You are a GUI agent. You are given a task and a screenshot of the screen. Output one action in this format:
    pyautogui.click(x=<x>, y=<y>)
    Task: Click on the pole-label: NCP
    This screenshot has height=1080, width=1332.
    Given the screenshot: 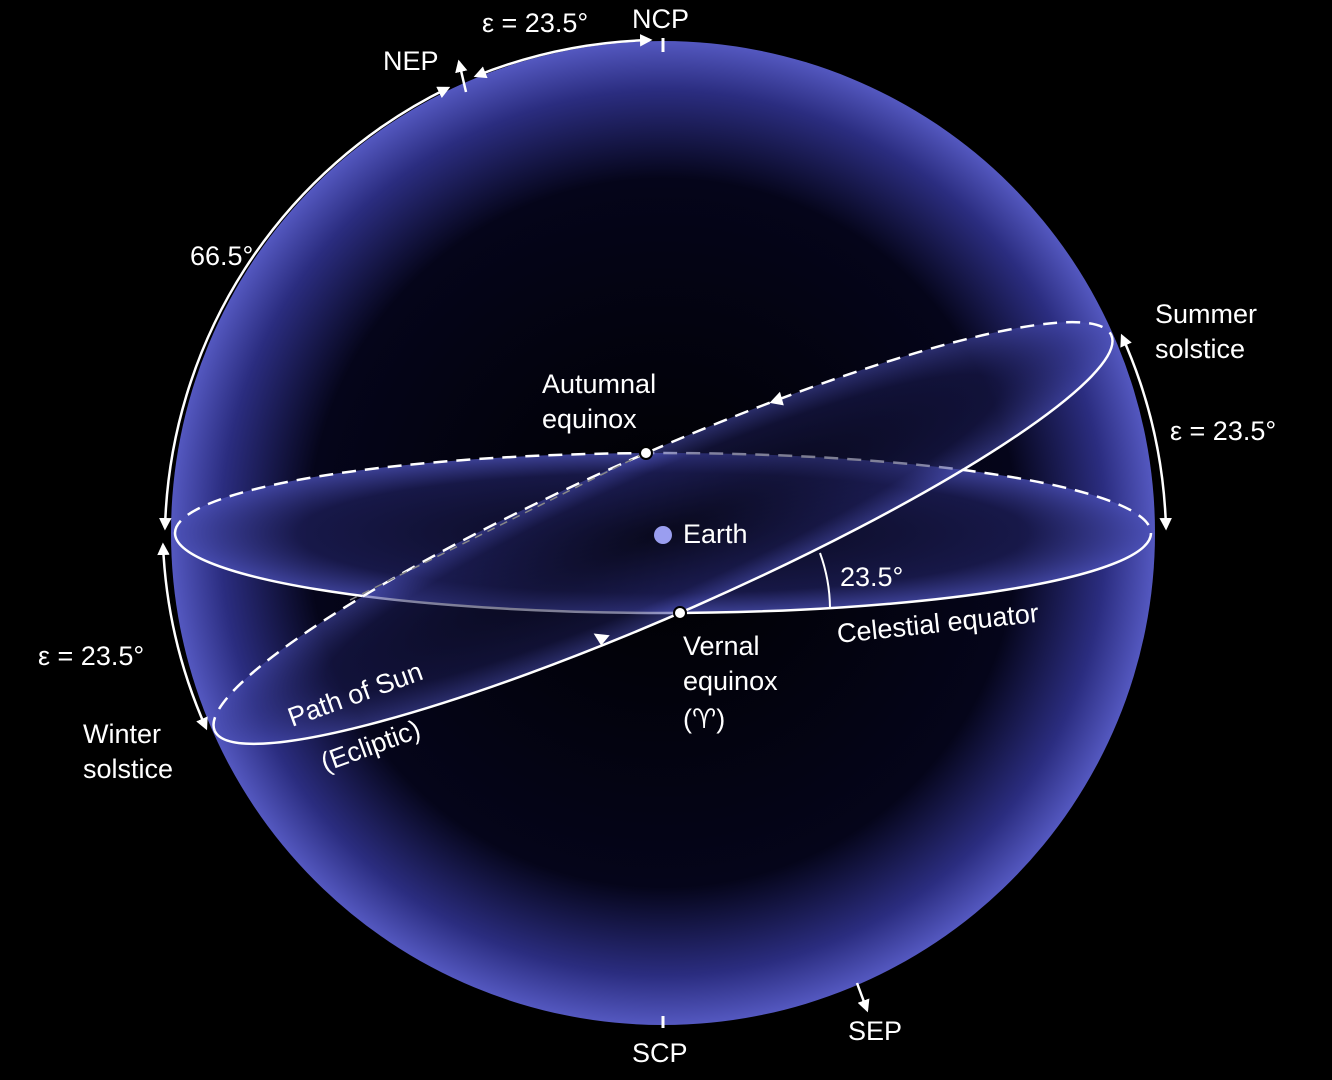 What is the action you would take?
    pyautogui.click(x=660, y=19)
    